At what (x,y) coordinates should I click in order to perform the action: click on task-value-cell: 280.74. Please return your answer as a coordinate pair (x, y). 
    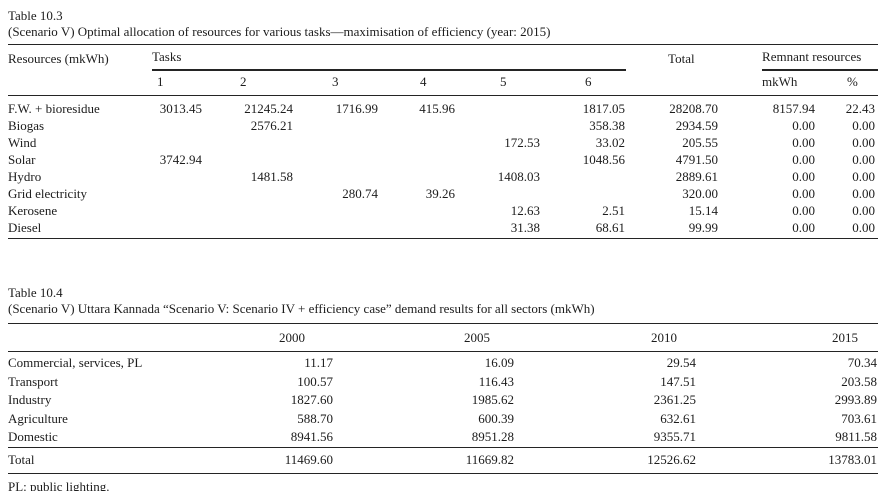
    Looking at the image, I should click on (360, 193).